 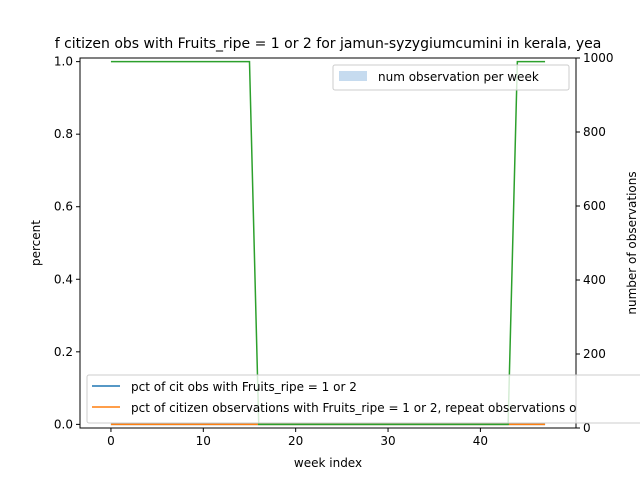 What do you see at coordinates (594, 132) in the screenshot?
I see `y-right-tick-label: 800` at bounding box center [594, 132].